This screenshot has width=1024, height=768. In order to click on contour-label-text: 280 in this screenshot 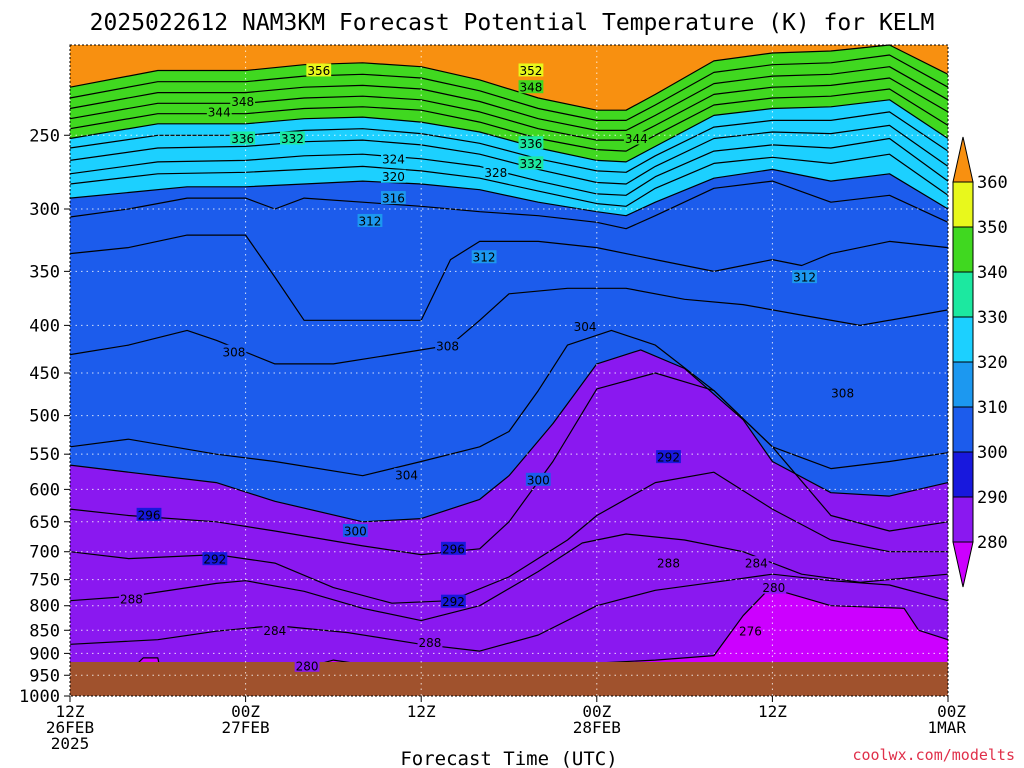, I will do `click(773, 588)`.